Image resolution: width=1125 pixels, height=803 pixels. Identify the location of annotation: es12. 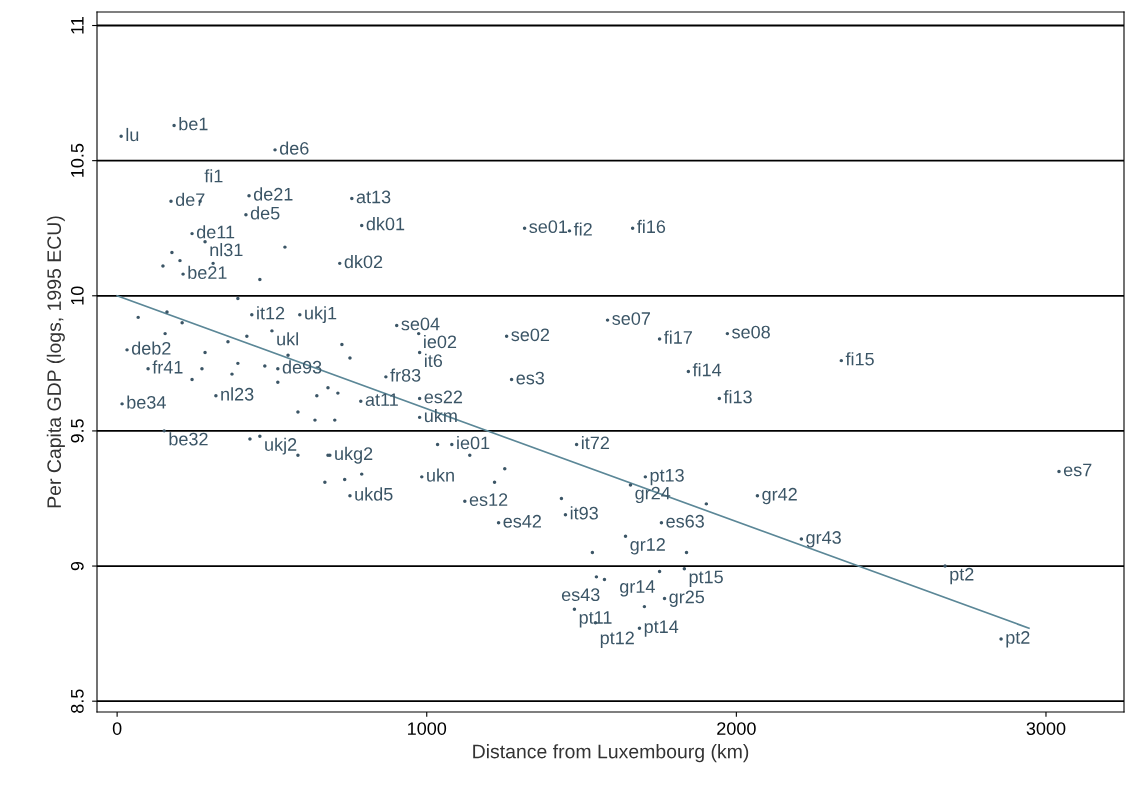
(488, 500).